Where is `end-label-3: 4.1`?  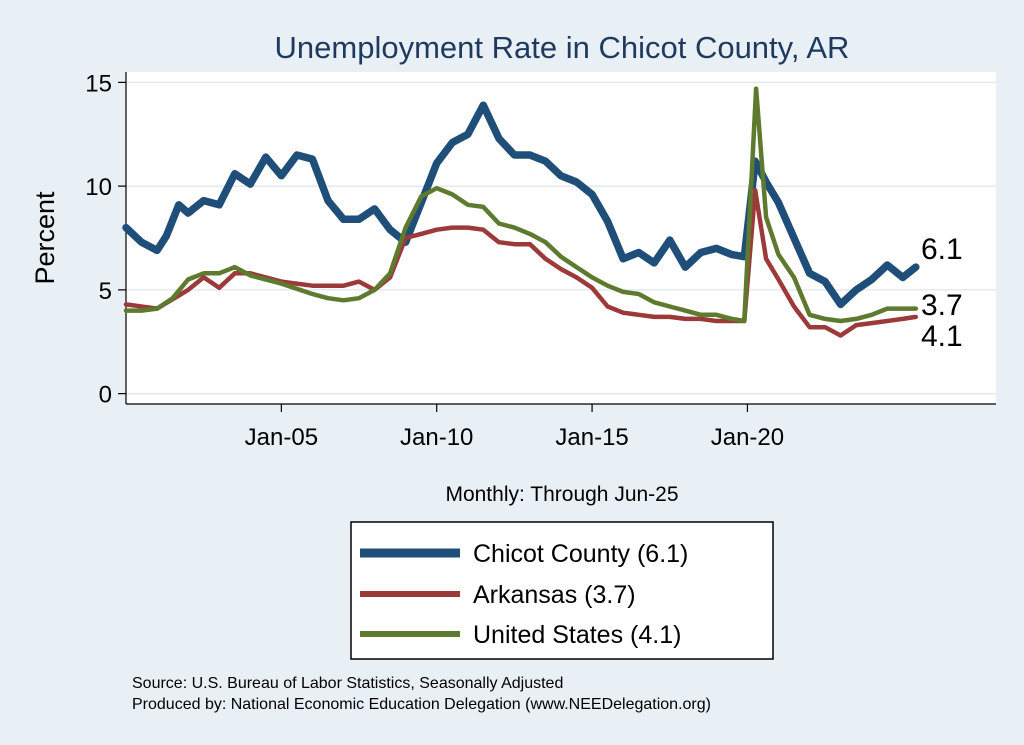
end-label-3: 4.1 is located at coordinates (942, 336).